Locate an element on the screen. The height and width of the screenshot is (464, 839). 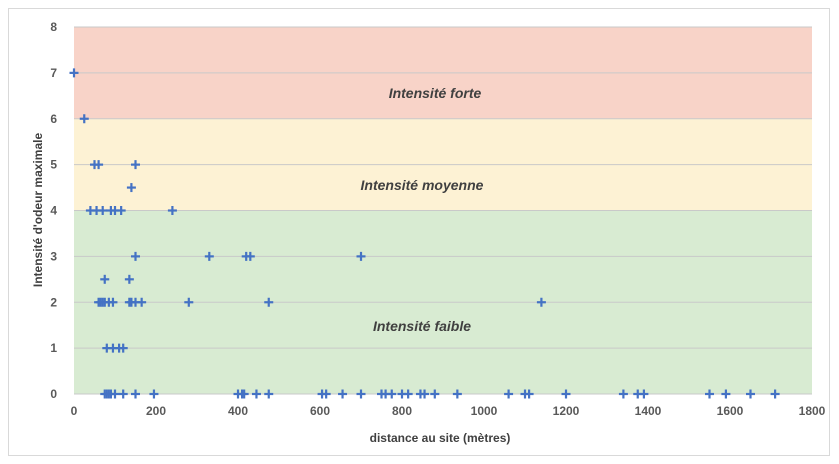
y-axis-title: Intensité d'odeur maximale is located at coordinates (38, 210).